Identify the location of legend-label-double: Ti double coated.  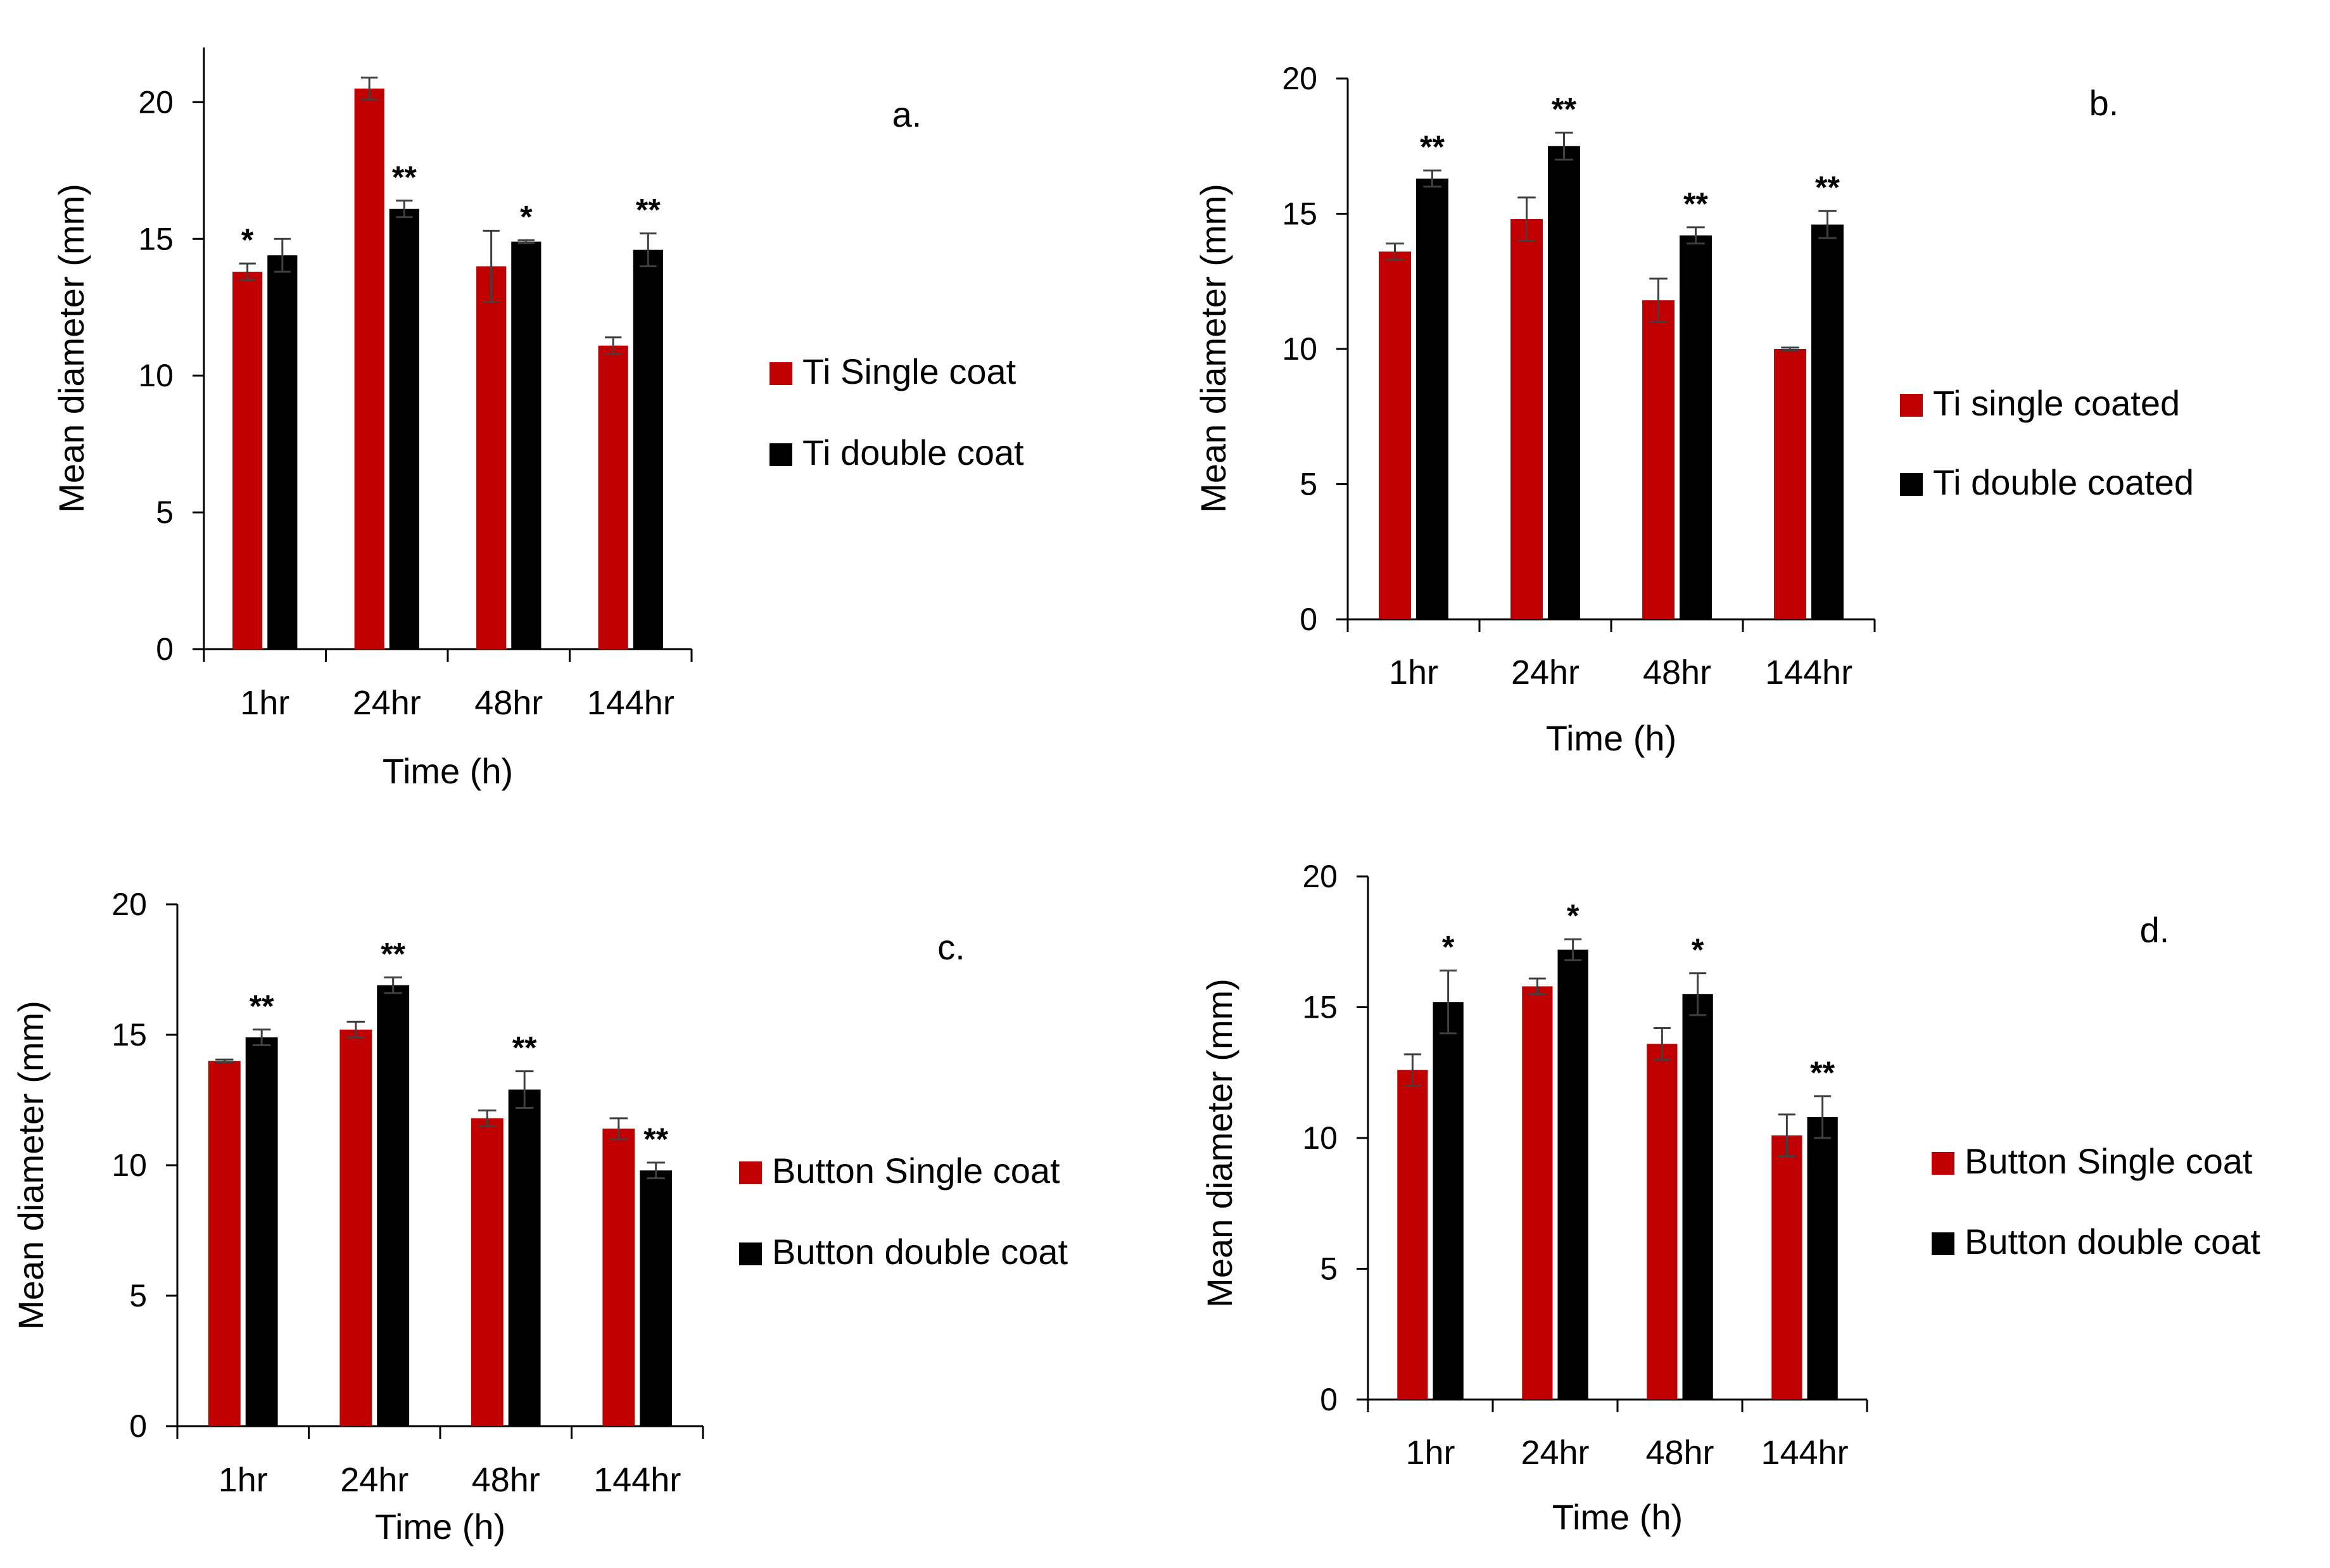
(2063, 482).